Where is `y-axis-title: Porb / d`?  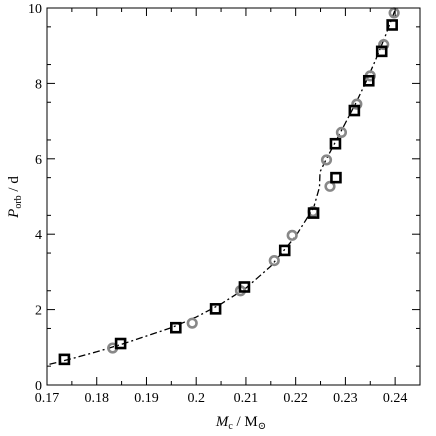 y-axis-title: Porb / d is located at coordinates (15, 197).